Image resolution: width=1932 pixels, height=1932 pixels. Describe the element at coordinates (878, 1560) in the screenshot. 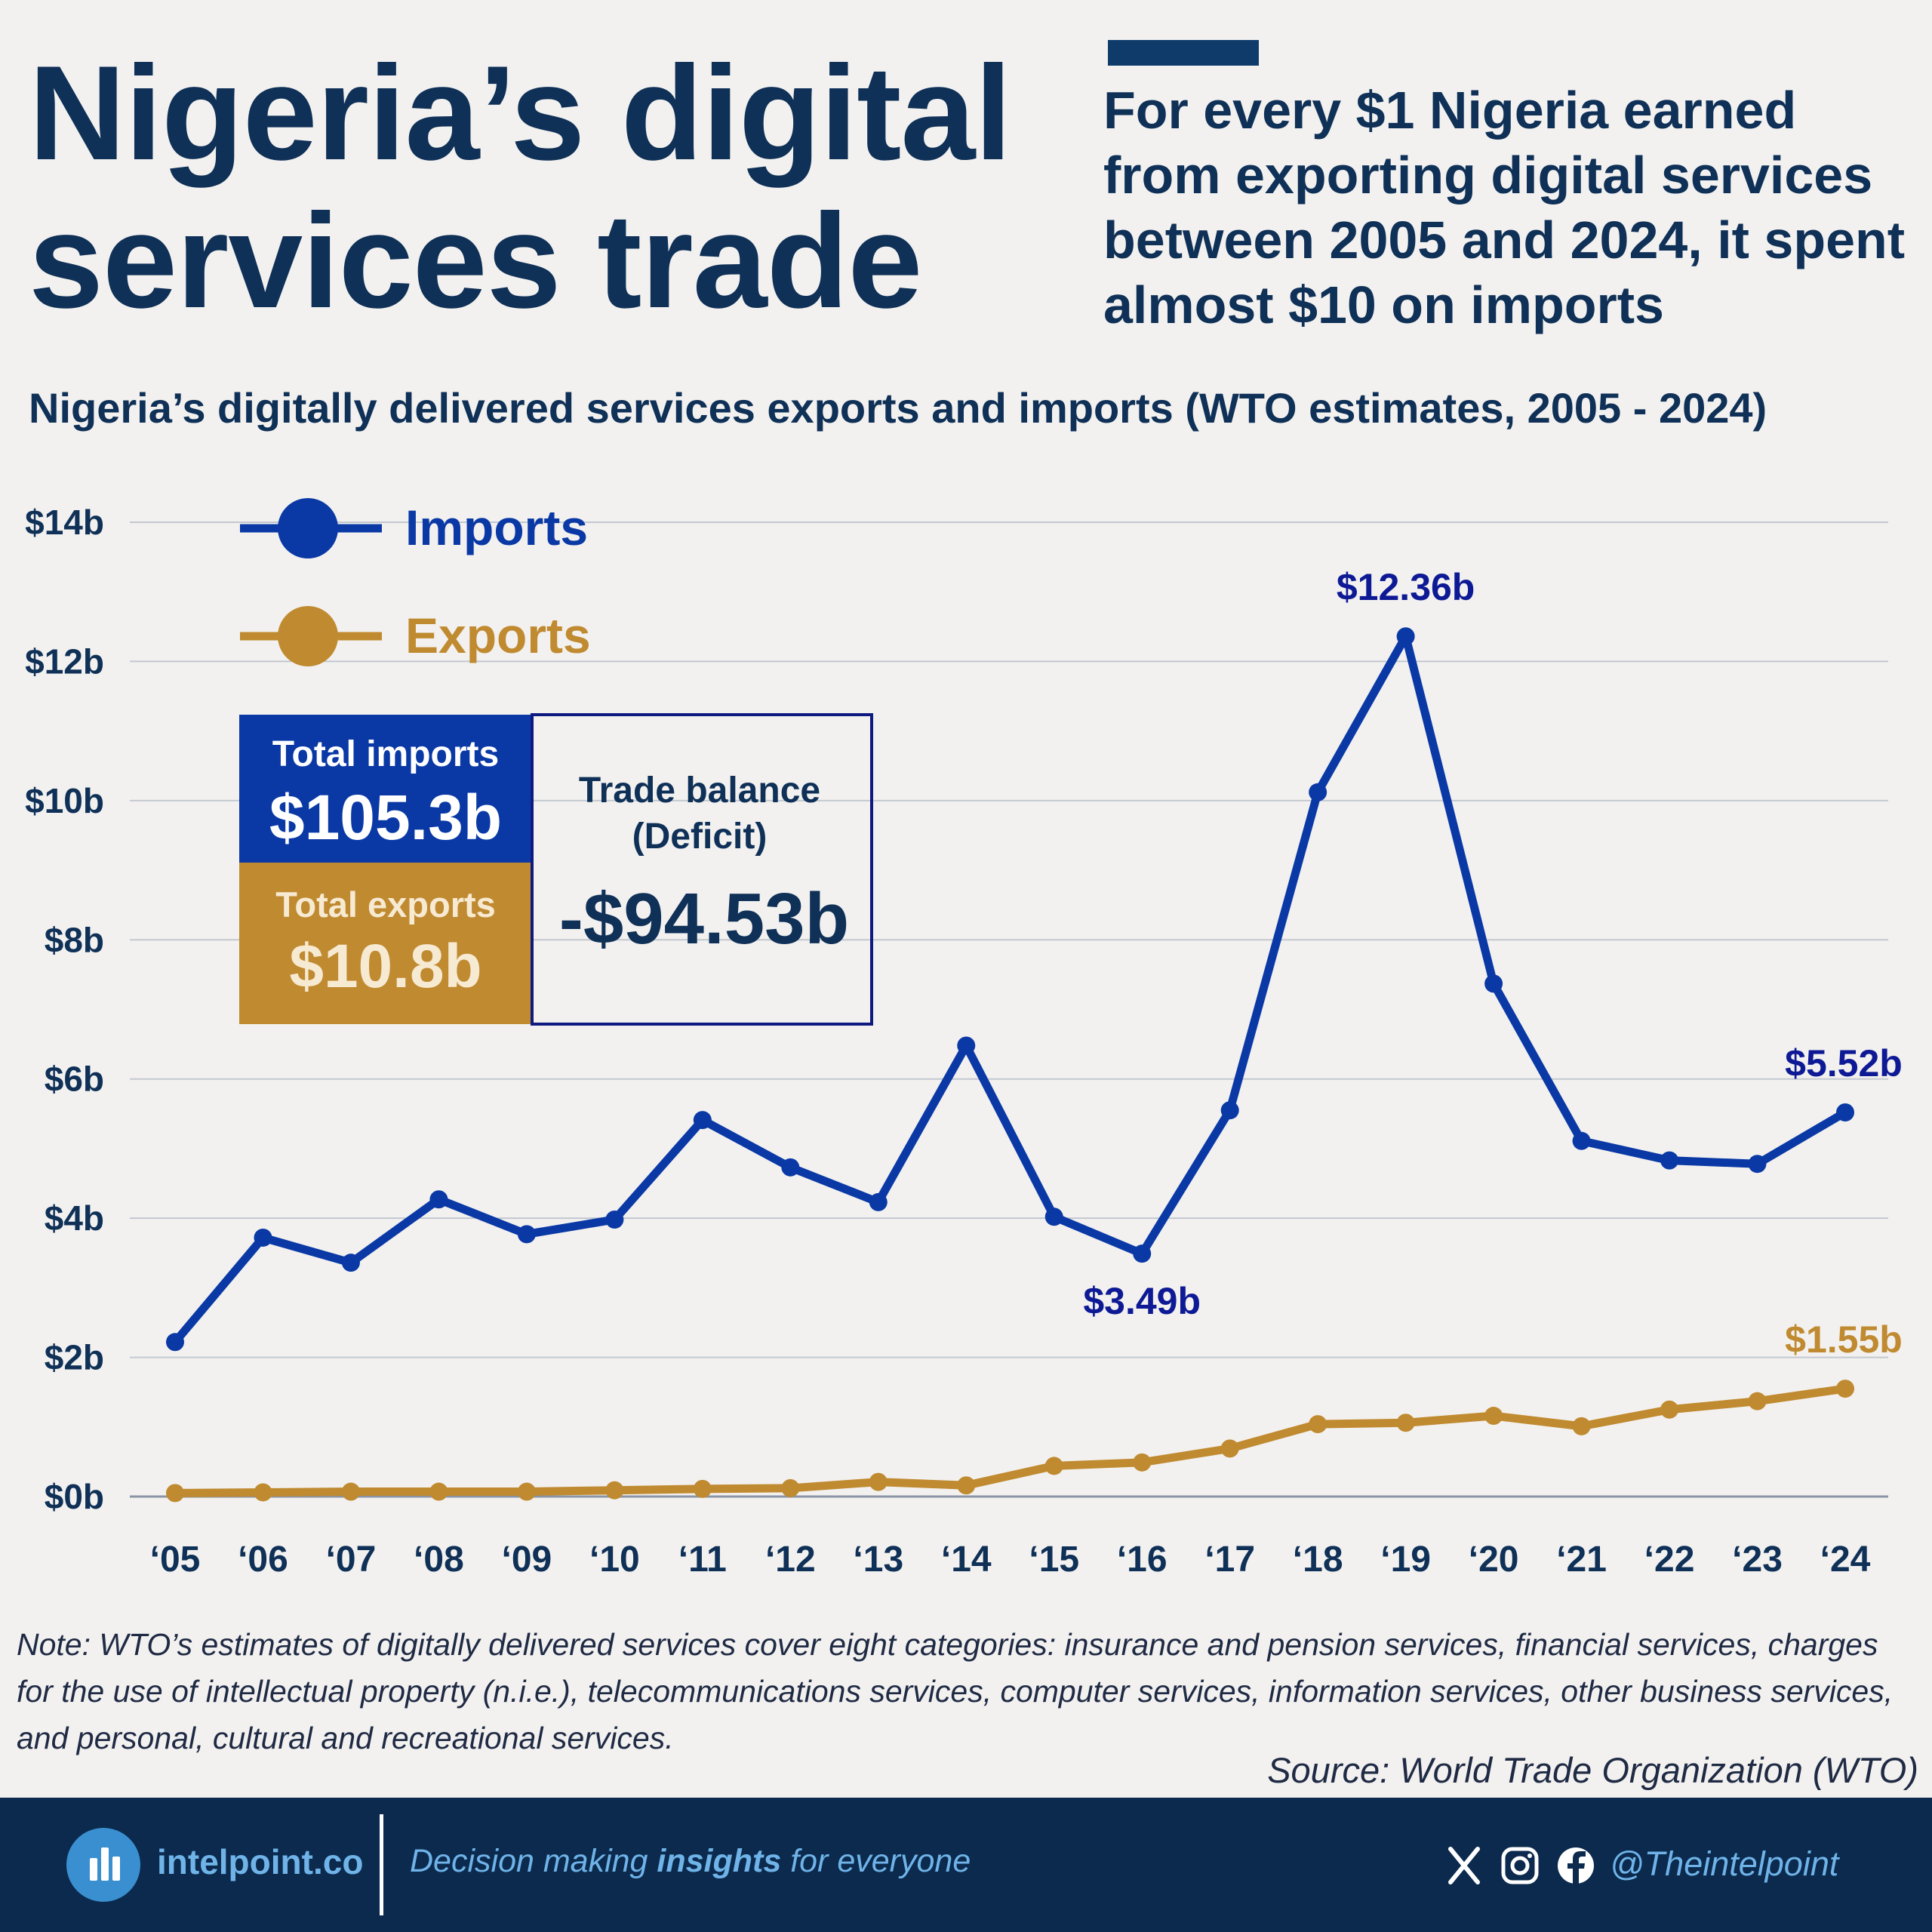

I see `x-tick-label: ‘13` at that location.